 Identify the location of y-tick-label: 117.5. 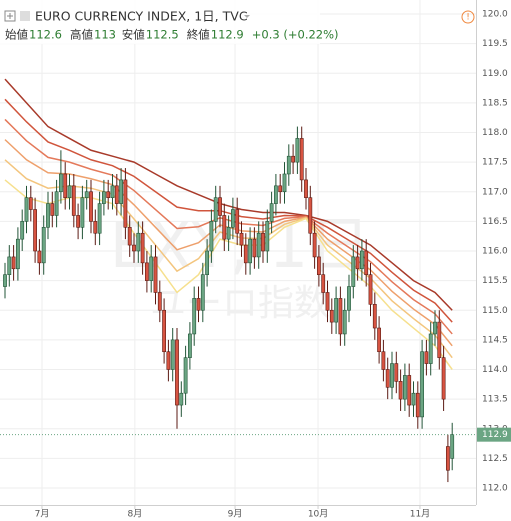
(495, 163).